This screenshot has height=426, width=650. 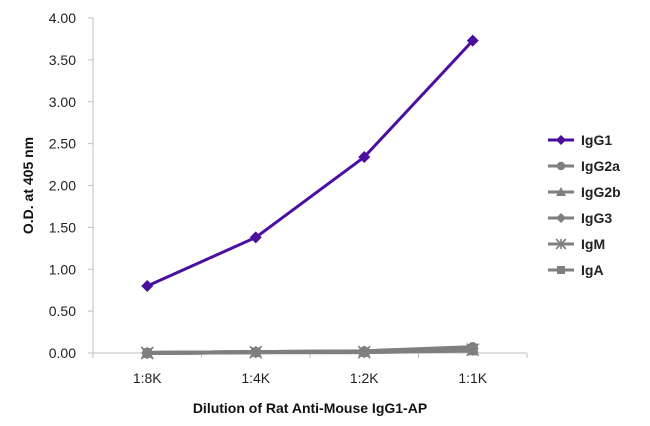 I want to click on series-line, so click(x=310, y=350).